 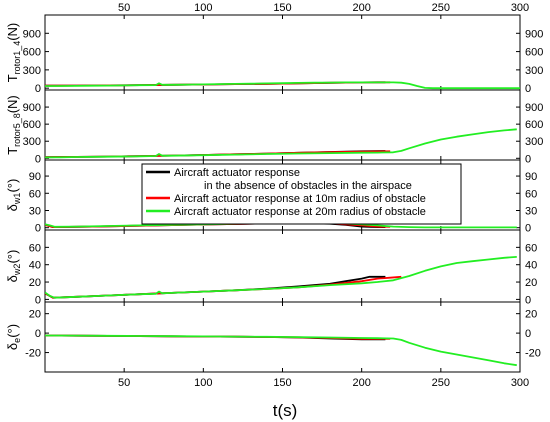 What do you see at coordinates (531, 177) in the screenshot?
I see `y-tick-label-right: 90` at bounding box center [531, 177].